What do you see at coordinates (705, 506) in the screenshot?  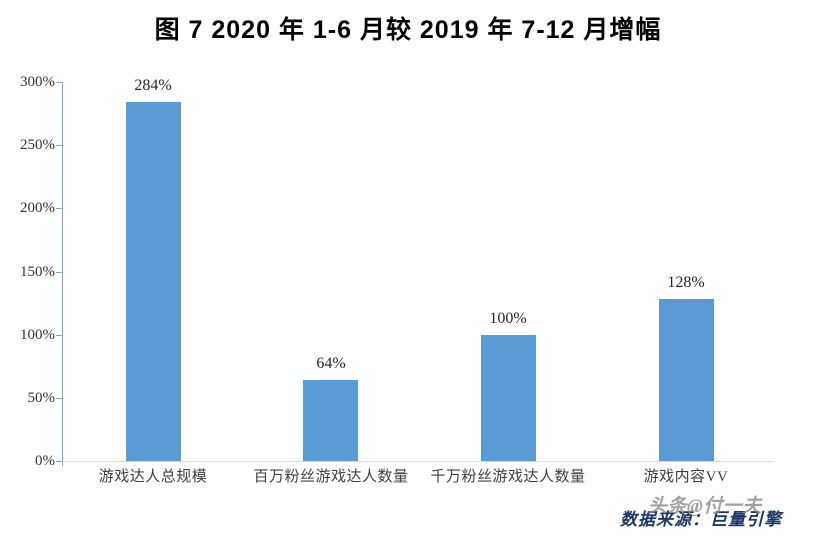 I see `toutiao-watermark: 头条@付一夫` at bounding box center [705, 506].